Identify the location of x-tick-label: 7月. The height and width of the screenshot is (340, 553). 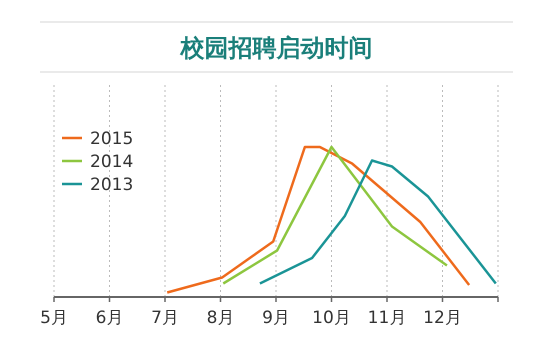
(165, 318).